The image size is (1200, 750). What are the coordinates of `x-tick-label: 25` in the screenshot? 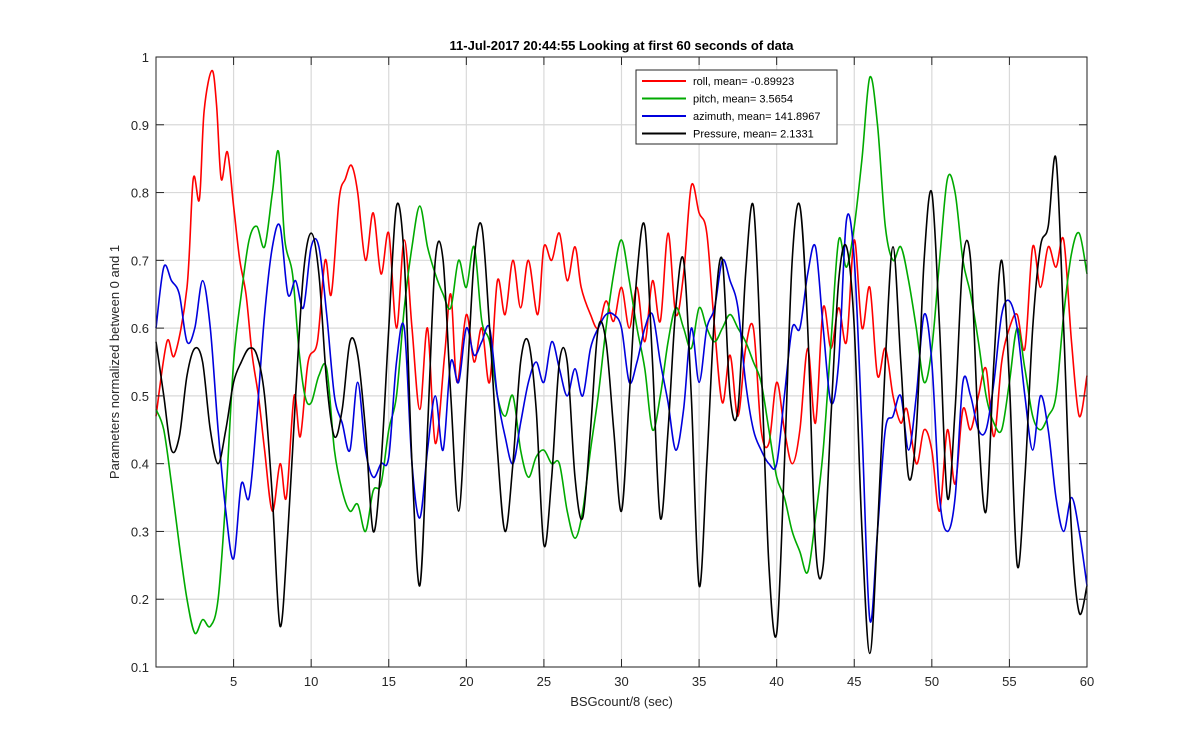 It's located at (544, 681).